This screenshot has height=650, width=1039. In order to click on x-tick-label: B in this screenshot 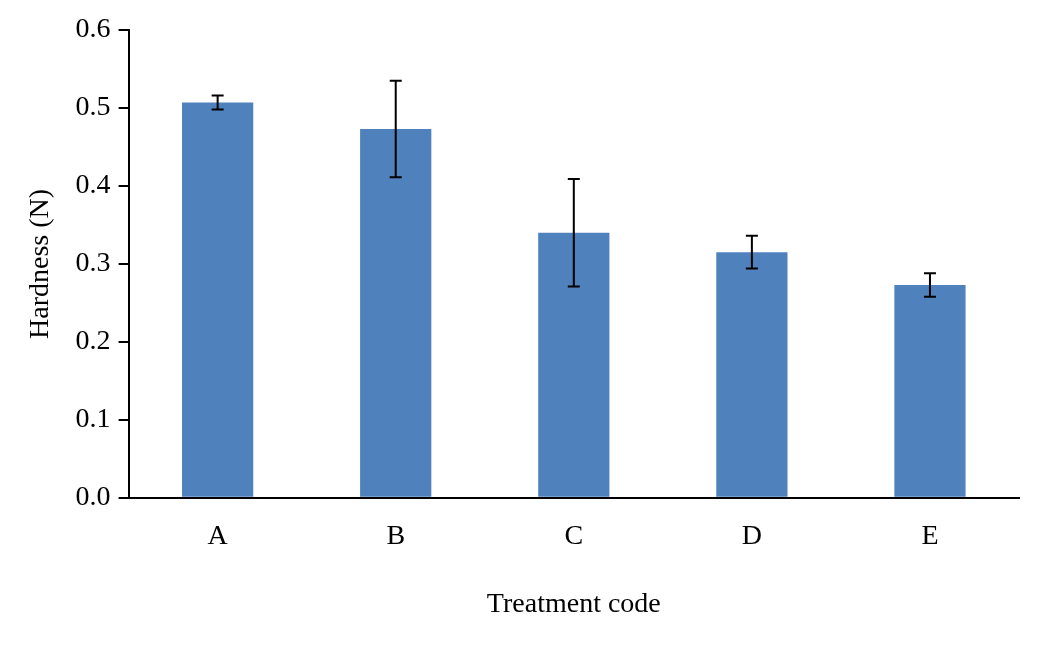, I will do `click(396, 534)`.